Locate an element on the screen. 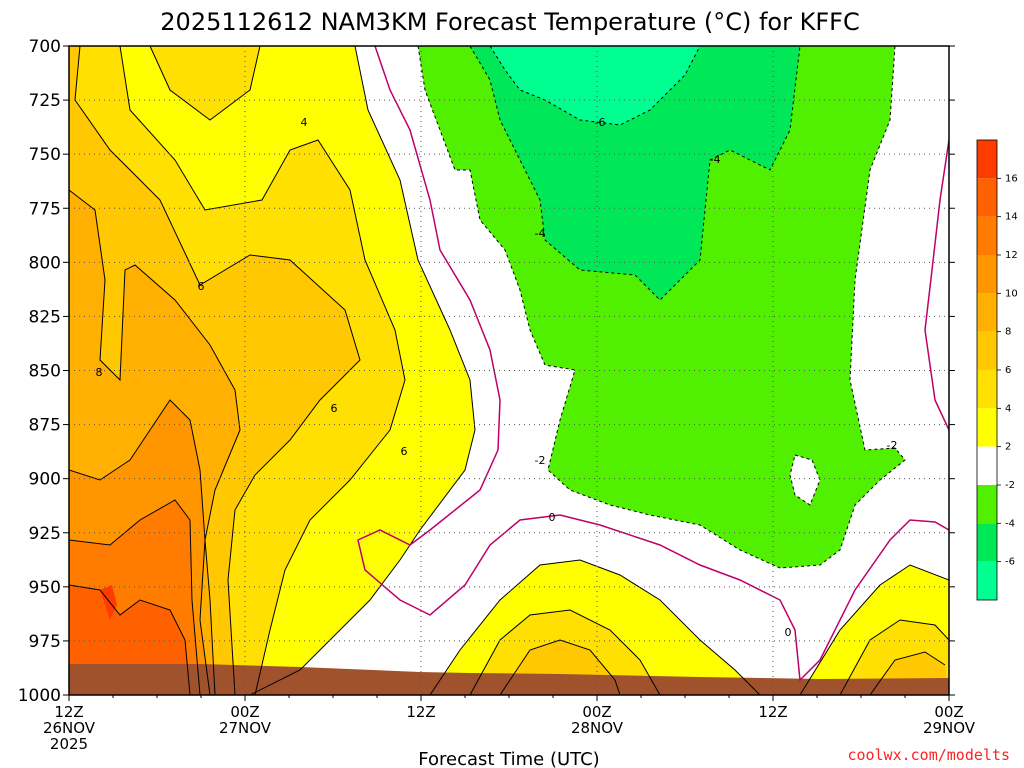  contour-plus8 is located at coordinates (155, 442).